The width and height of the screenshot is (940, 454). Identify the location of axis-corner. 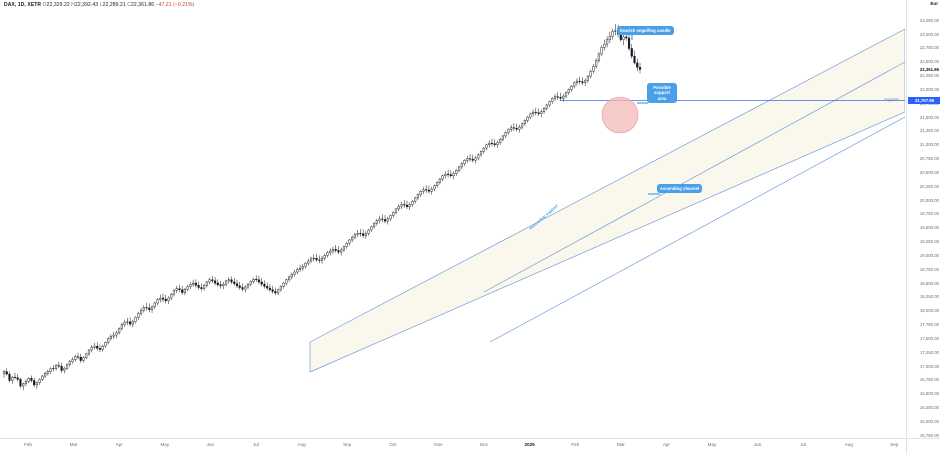
(923, 446).